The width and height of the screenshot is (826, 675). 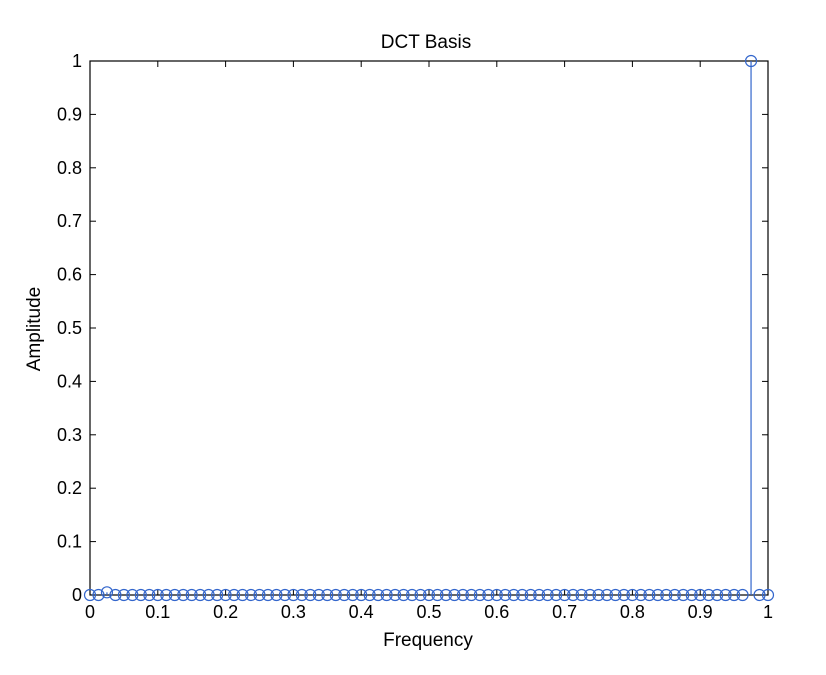 I want to click on x-tick-label: 1, so click(x=768, y=612).